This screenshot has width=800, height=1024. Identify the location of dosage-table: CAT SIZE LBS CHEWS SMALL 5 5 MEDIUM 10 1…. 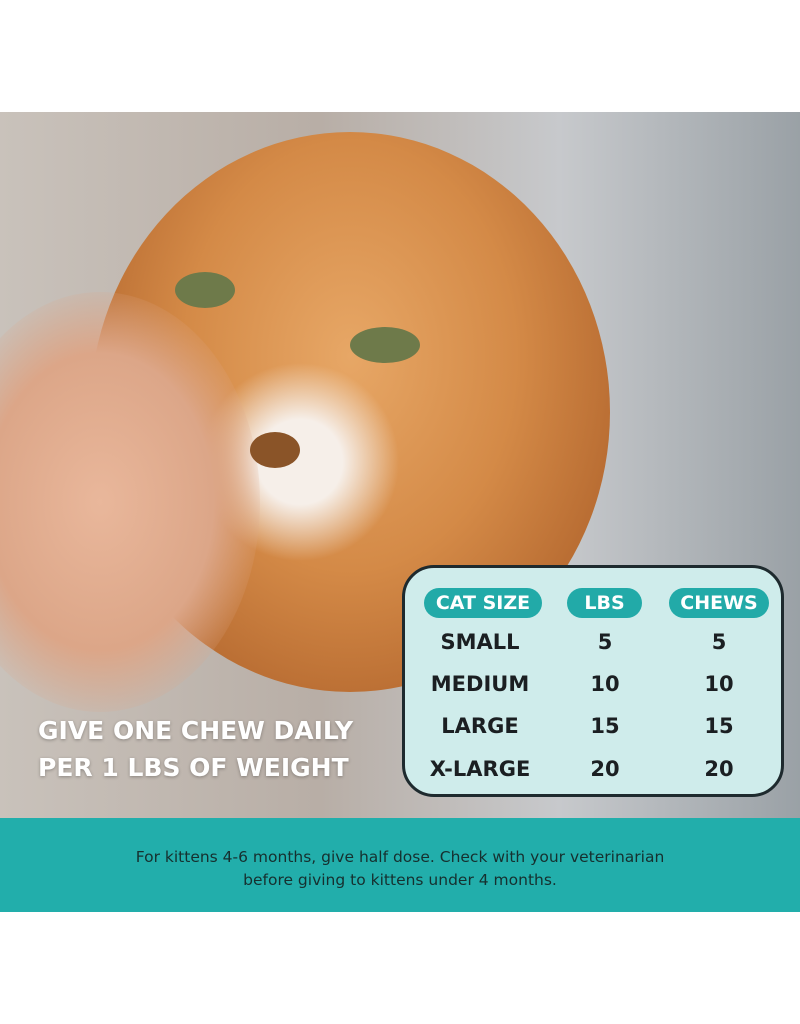
(593, 681).